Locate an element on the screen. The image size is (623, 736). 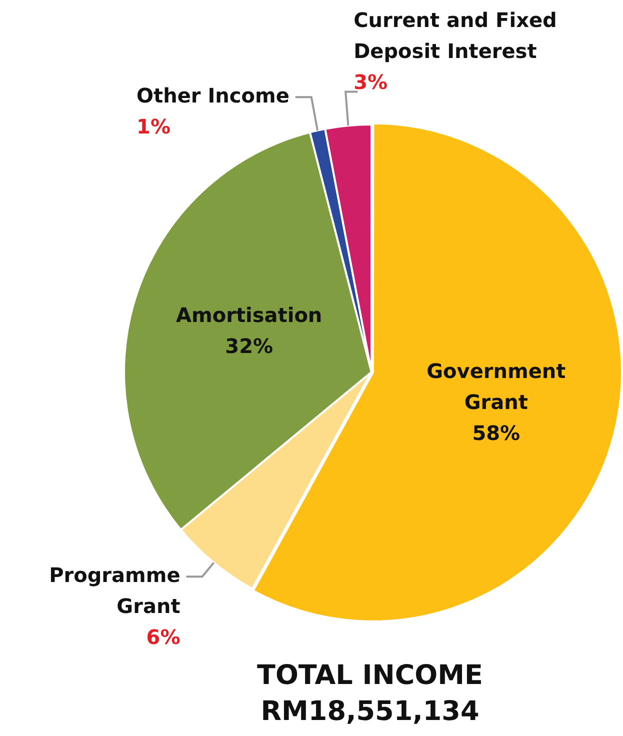
slice-label: Amortisation is located at coordinates (249, 314).